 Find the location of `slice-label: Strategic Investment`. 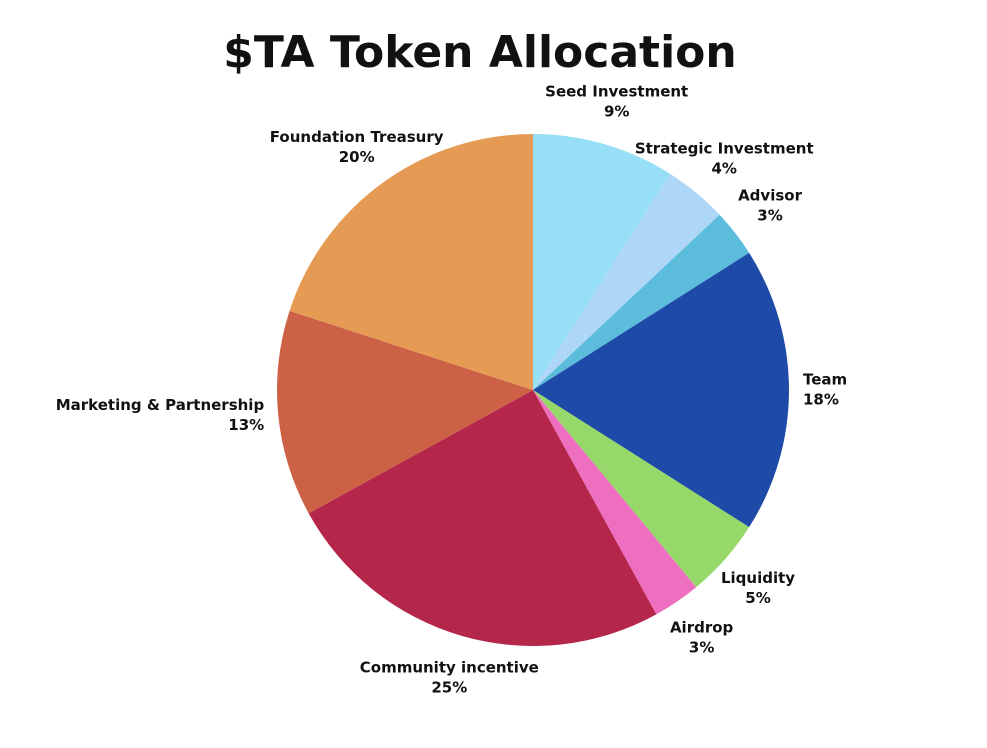

slice-label: Strategic Investment is located at coordinates (724, 148).